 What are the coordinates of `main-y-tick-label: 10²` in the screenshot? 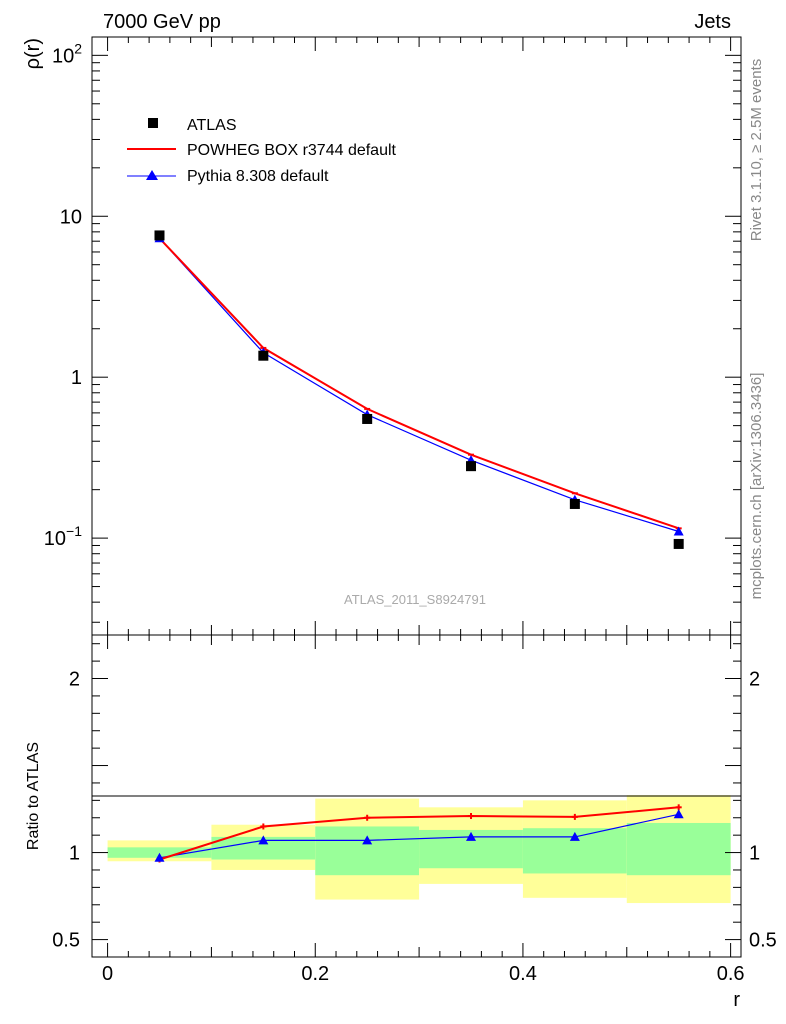 It's located at (67, 53).